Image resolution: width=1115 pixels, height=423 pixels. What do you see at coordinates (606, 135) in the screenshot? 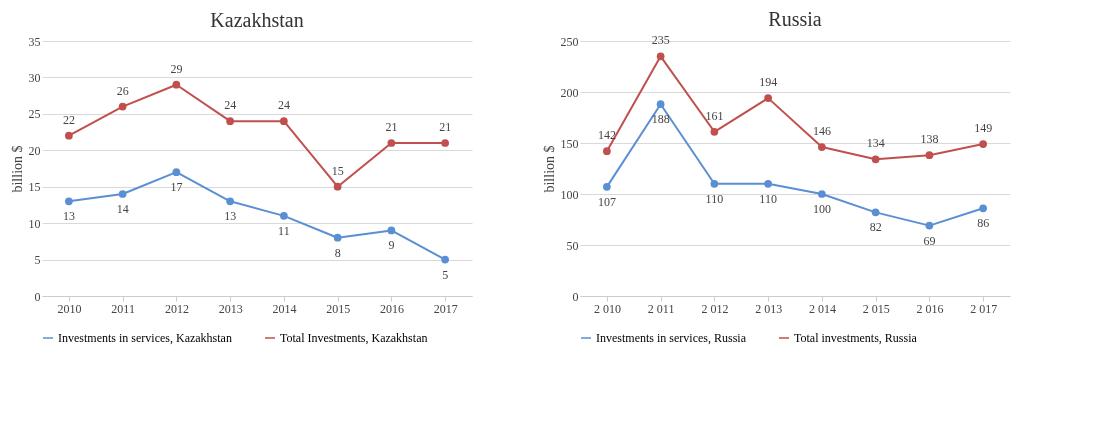
I see `data-label: 142` at bounding box center [606, 135].